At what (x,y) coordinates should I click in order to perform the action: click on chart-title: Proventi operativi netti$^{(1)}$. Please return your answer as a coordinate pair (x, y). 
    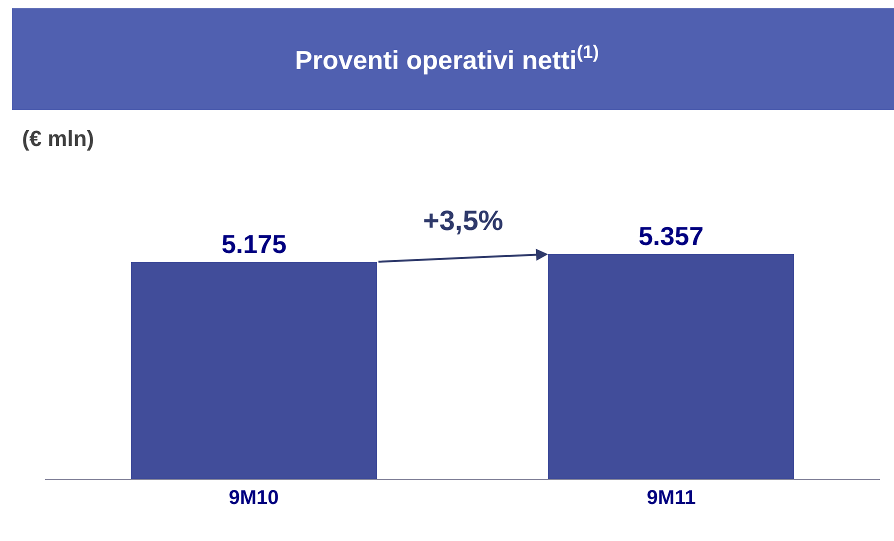
    Looking at the image, I should click on (447, 59).